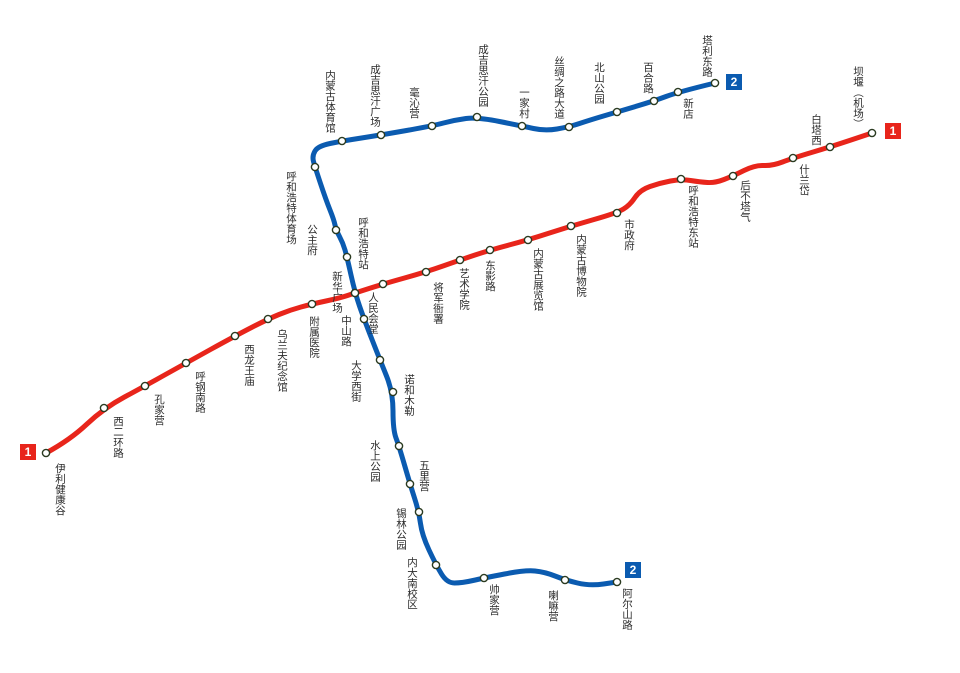  What do you see at coordinates (559, 87) in the screenshot?
I see `line2-station-label: 丝绸之路大道` at bounding box center [559, 87].